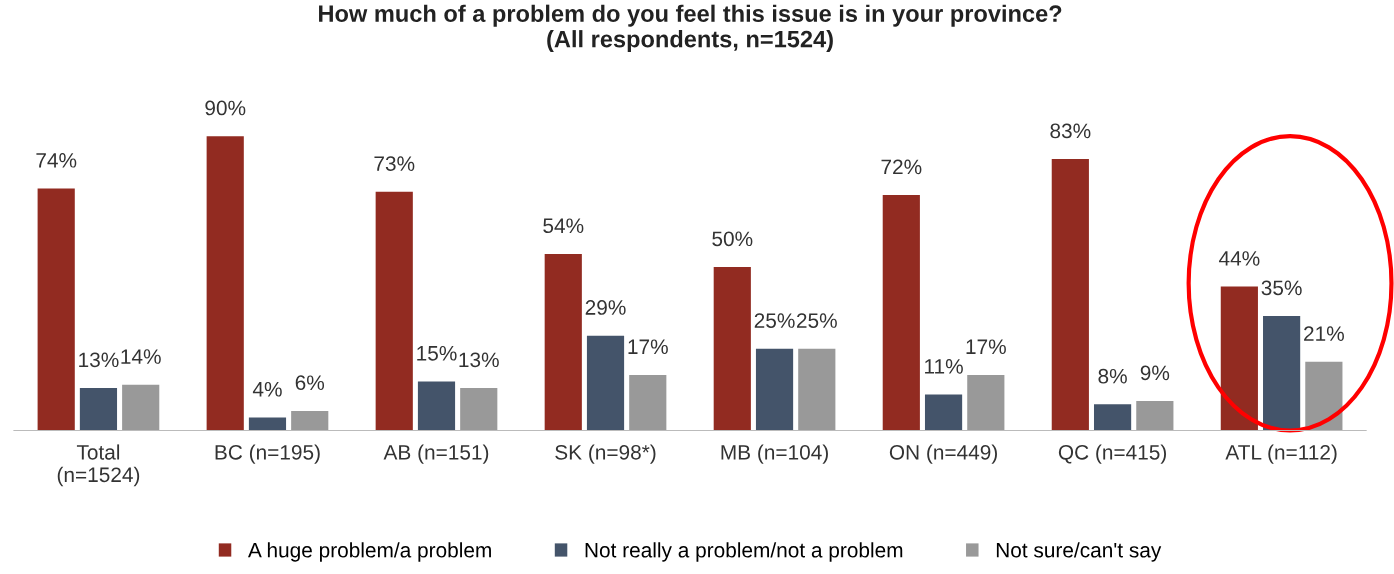 This screenshot has height=574, width=1394. Describe the element at coordinates (267, 454) in the screenshot. I see `x-tick-label: BC (n=195)` at that location.